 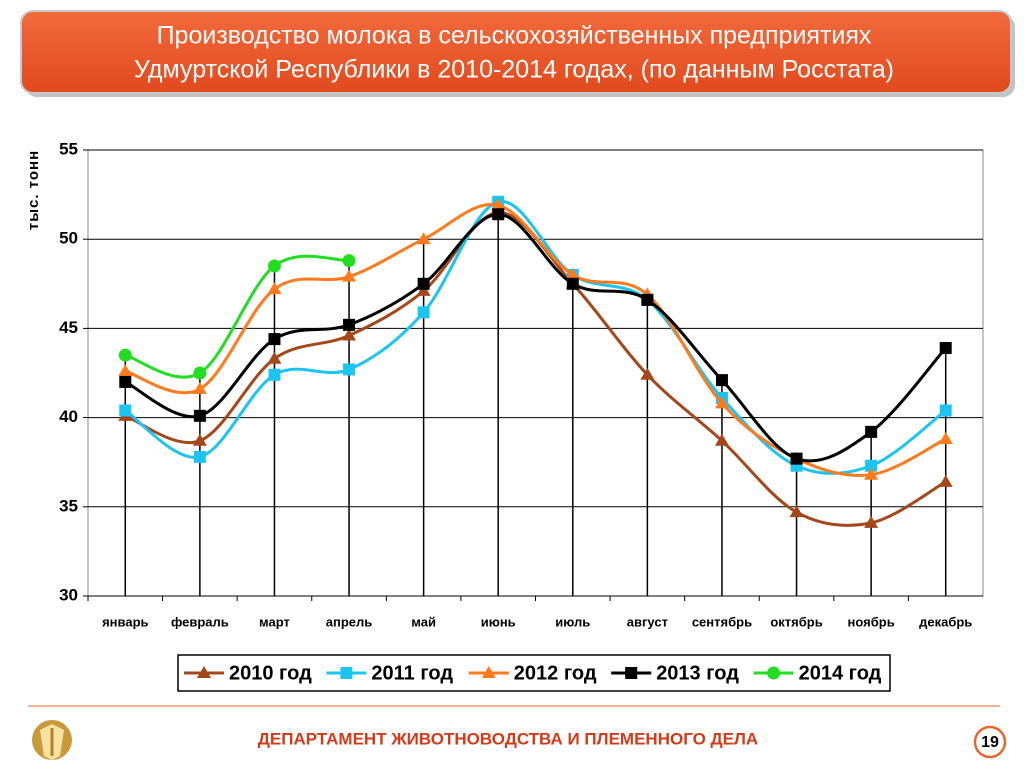 I want to click on y-tick-label: 50, so click(x=68, y=238).